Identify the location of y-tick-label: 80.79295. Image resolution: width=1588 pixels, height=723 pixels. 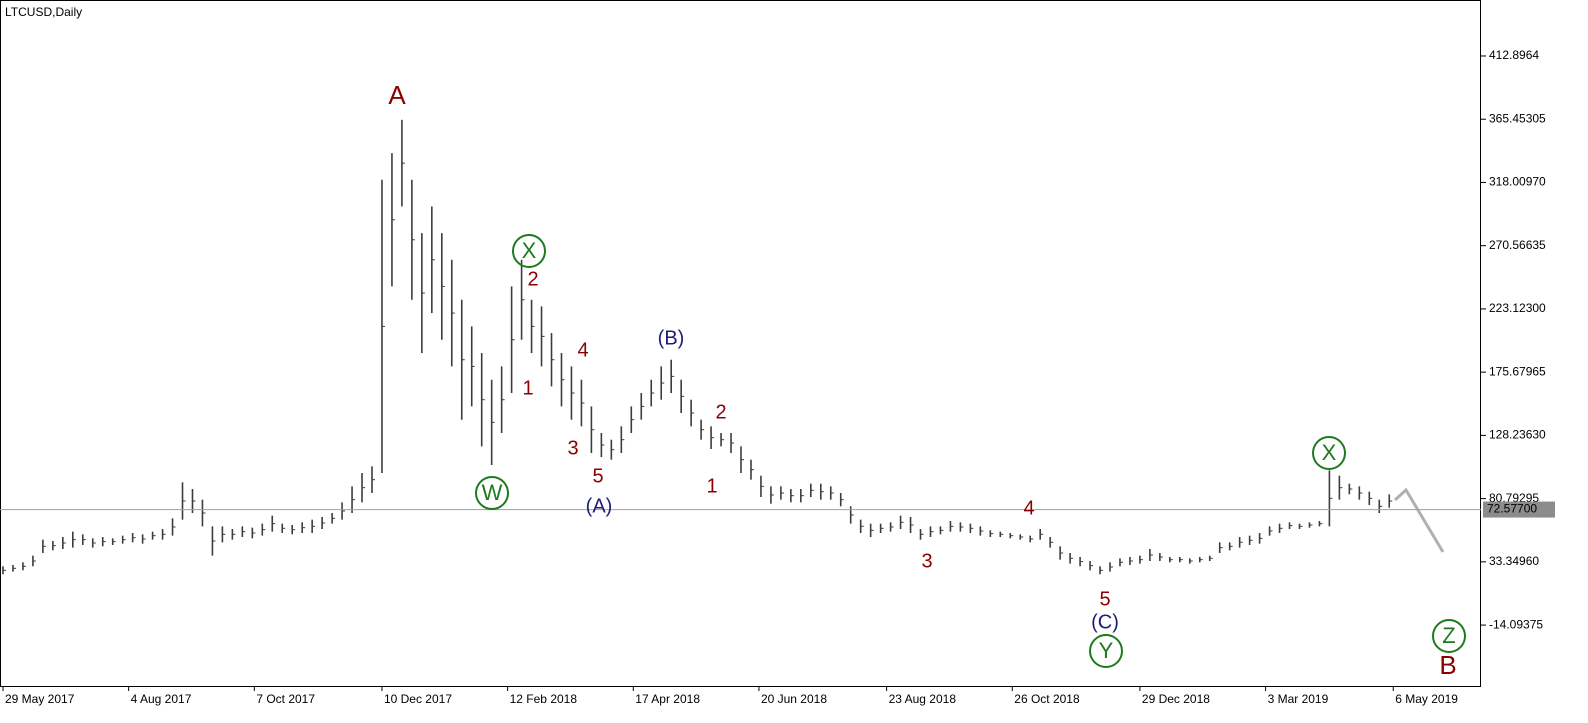
(1514, 498).